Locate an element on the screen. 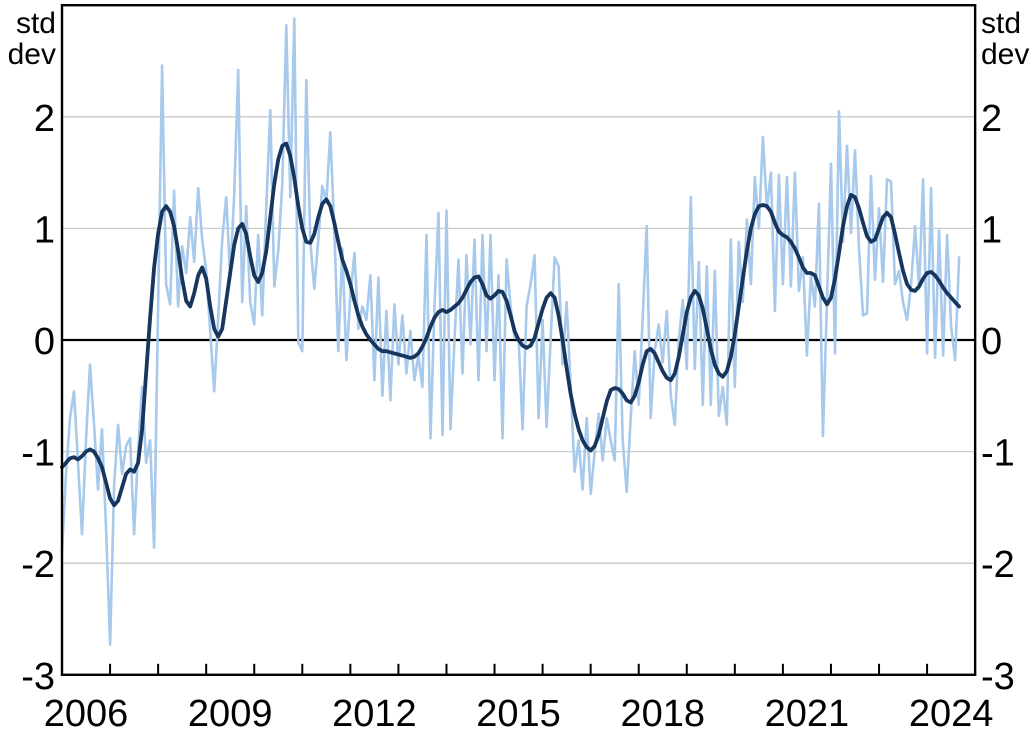 The height and width of the screenshot is (732, 1035). x-tick-label-2021: 2021 is located at coordinates (807, 712).